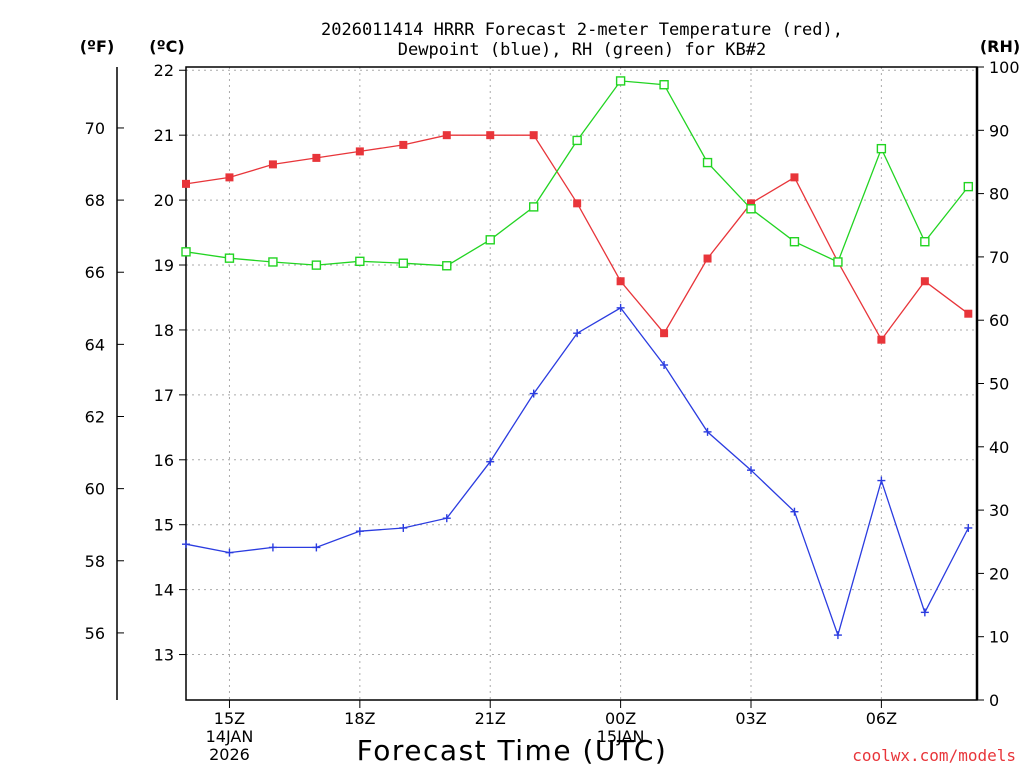  I want to click on rh-tick-label: 70, so click(999, 257).